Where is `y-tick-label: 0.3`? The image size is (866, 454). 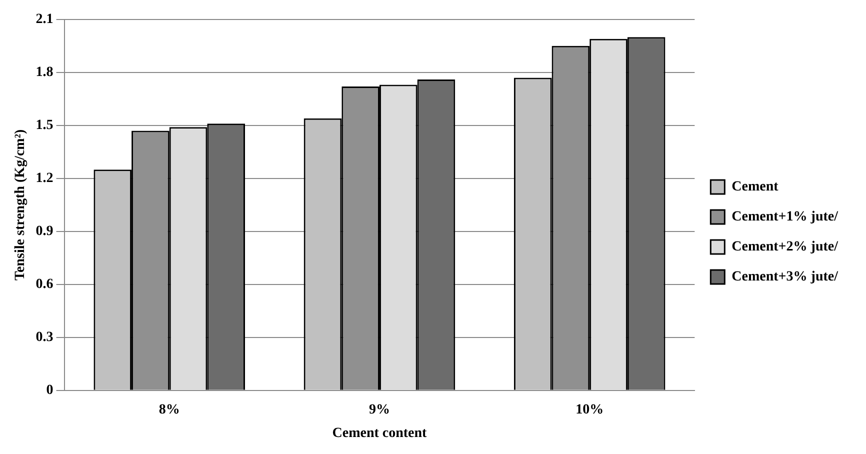
y-tick-label: 0.3 is located at coordinates (45, 338).